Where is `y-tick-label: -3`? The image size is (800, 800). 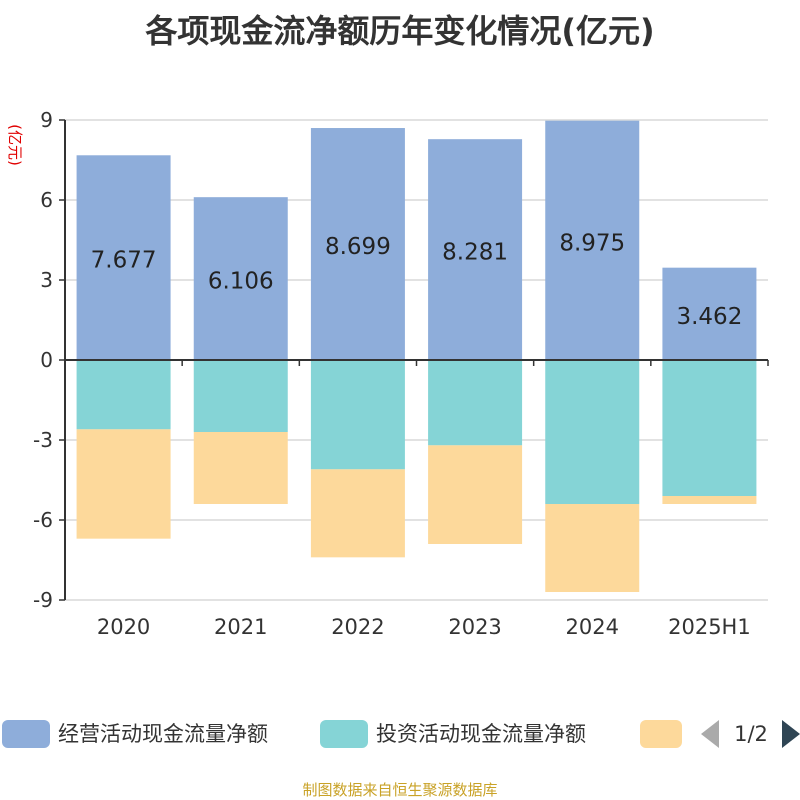 y-tick-label: -3 is located at coordinates (43, 440).